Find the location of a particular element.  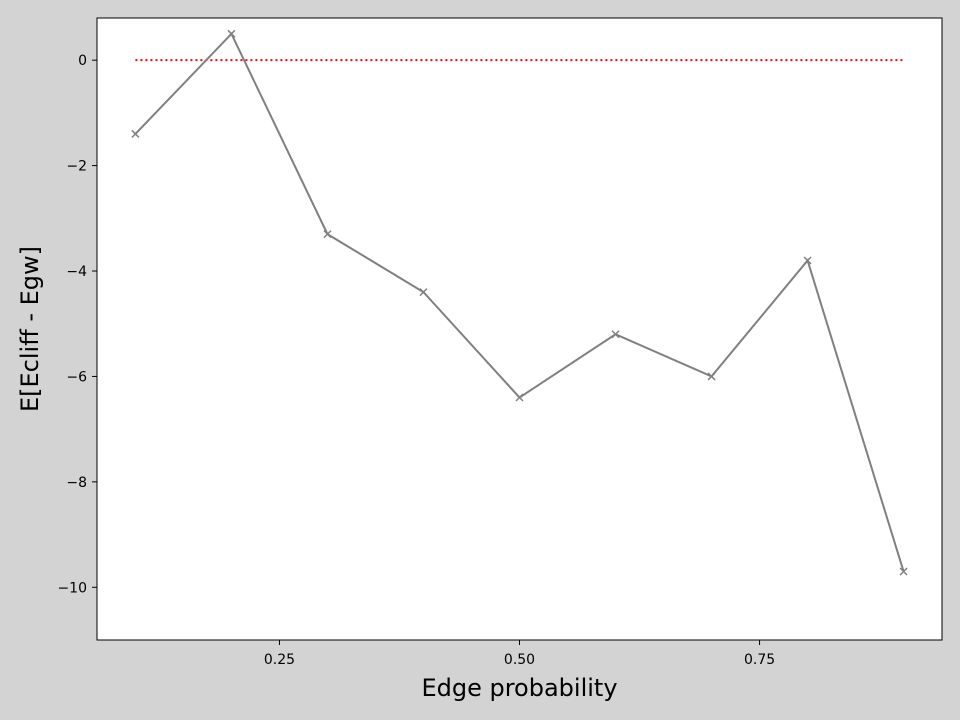

x-tick-label: 0.25 is located at coordinates (279, 660).